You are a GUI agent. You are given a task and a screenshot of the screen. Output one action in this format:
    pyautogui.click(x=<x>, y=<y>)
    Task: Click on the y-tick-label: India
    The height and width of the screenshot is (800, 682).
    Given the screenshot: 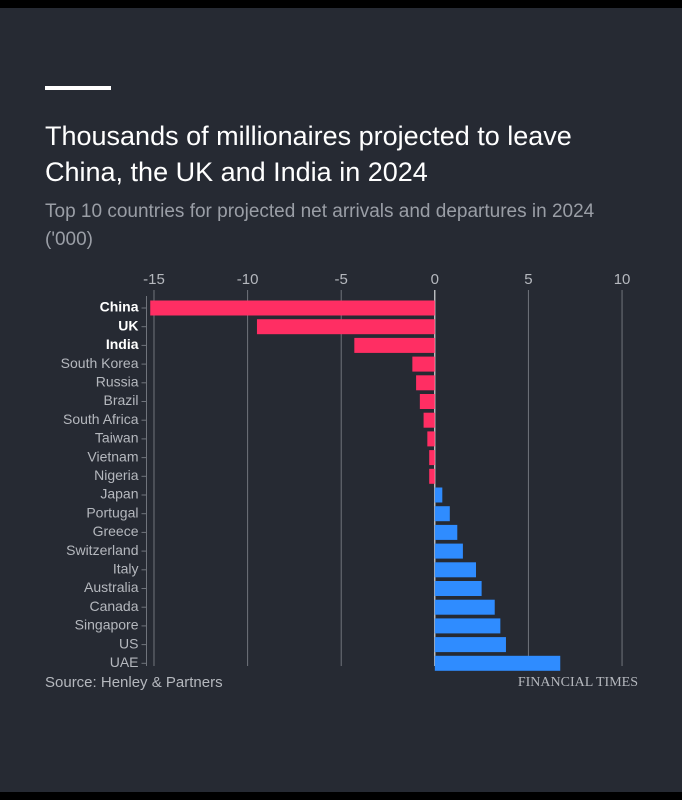 What is the action you would take?
    pyautogui.click(x=122, y=344)
    